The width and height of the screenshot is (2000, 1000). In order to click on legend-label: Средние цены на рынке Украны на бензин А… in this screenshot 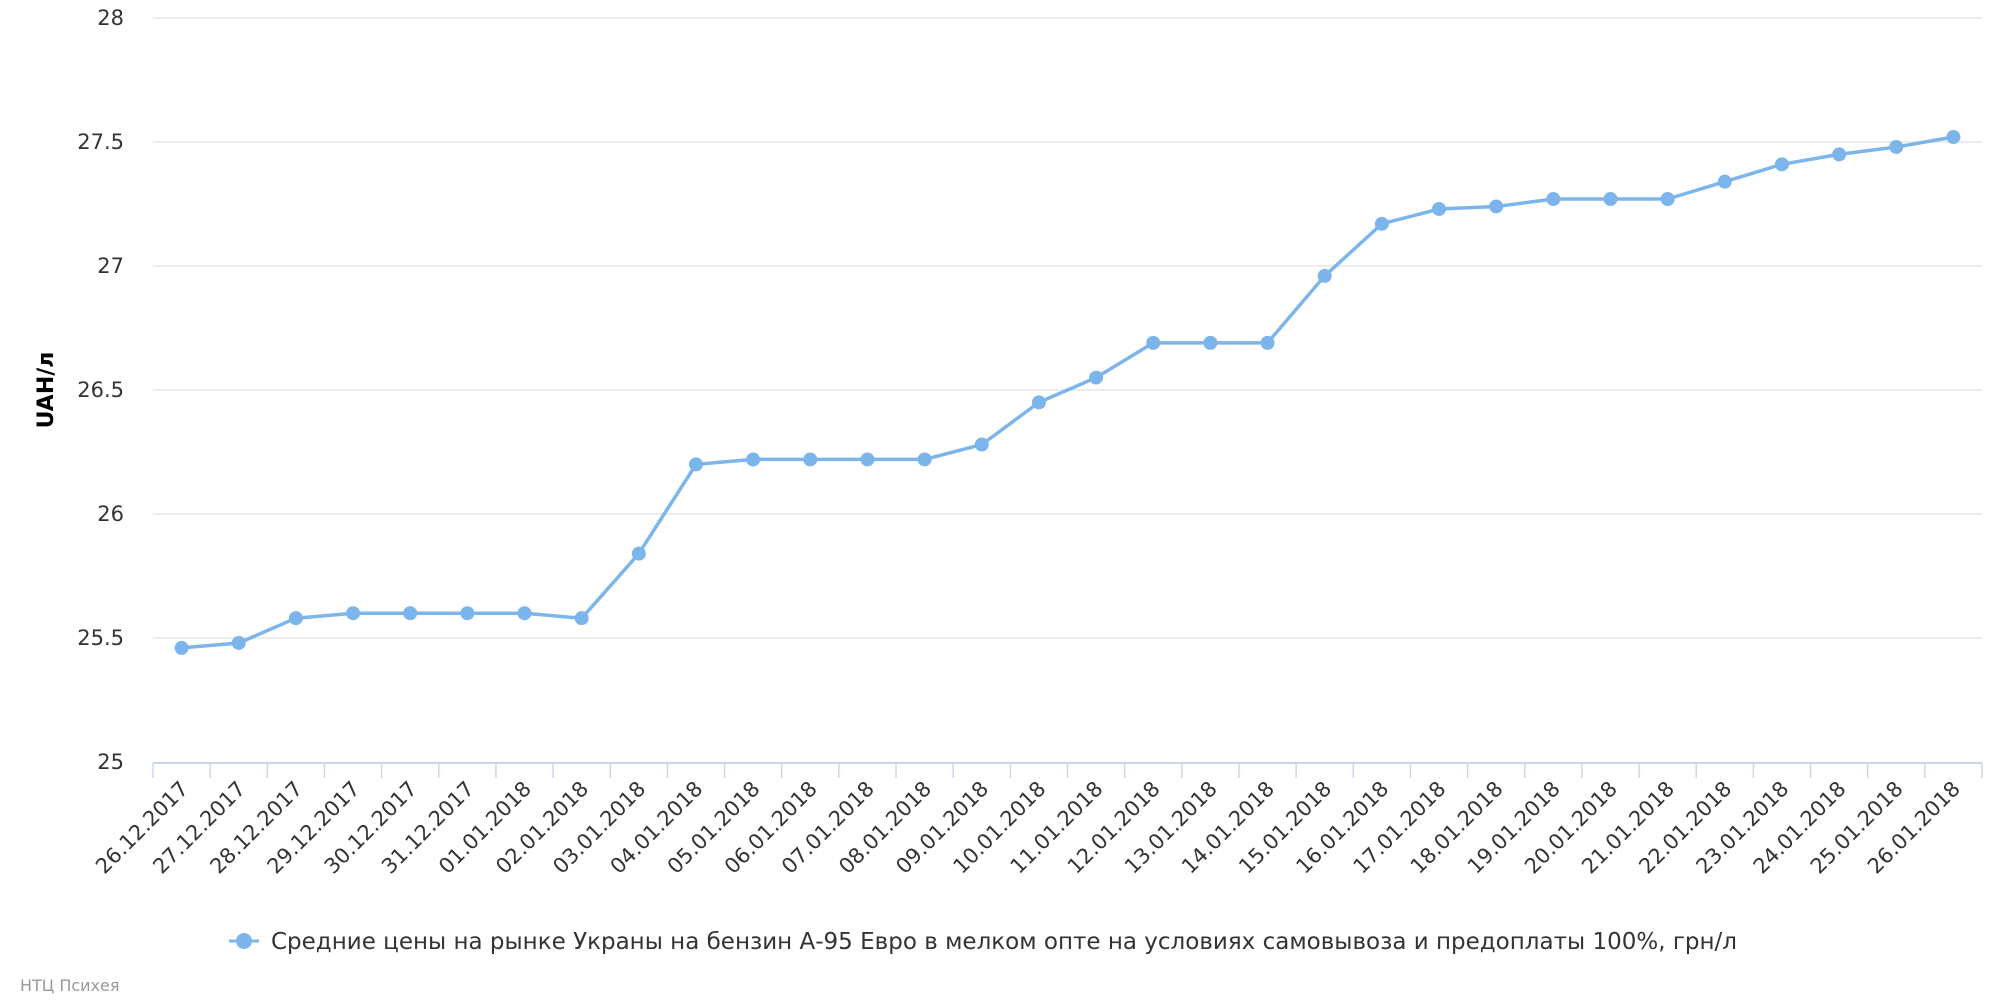, I will do `click(1004, 942)`.